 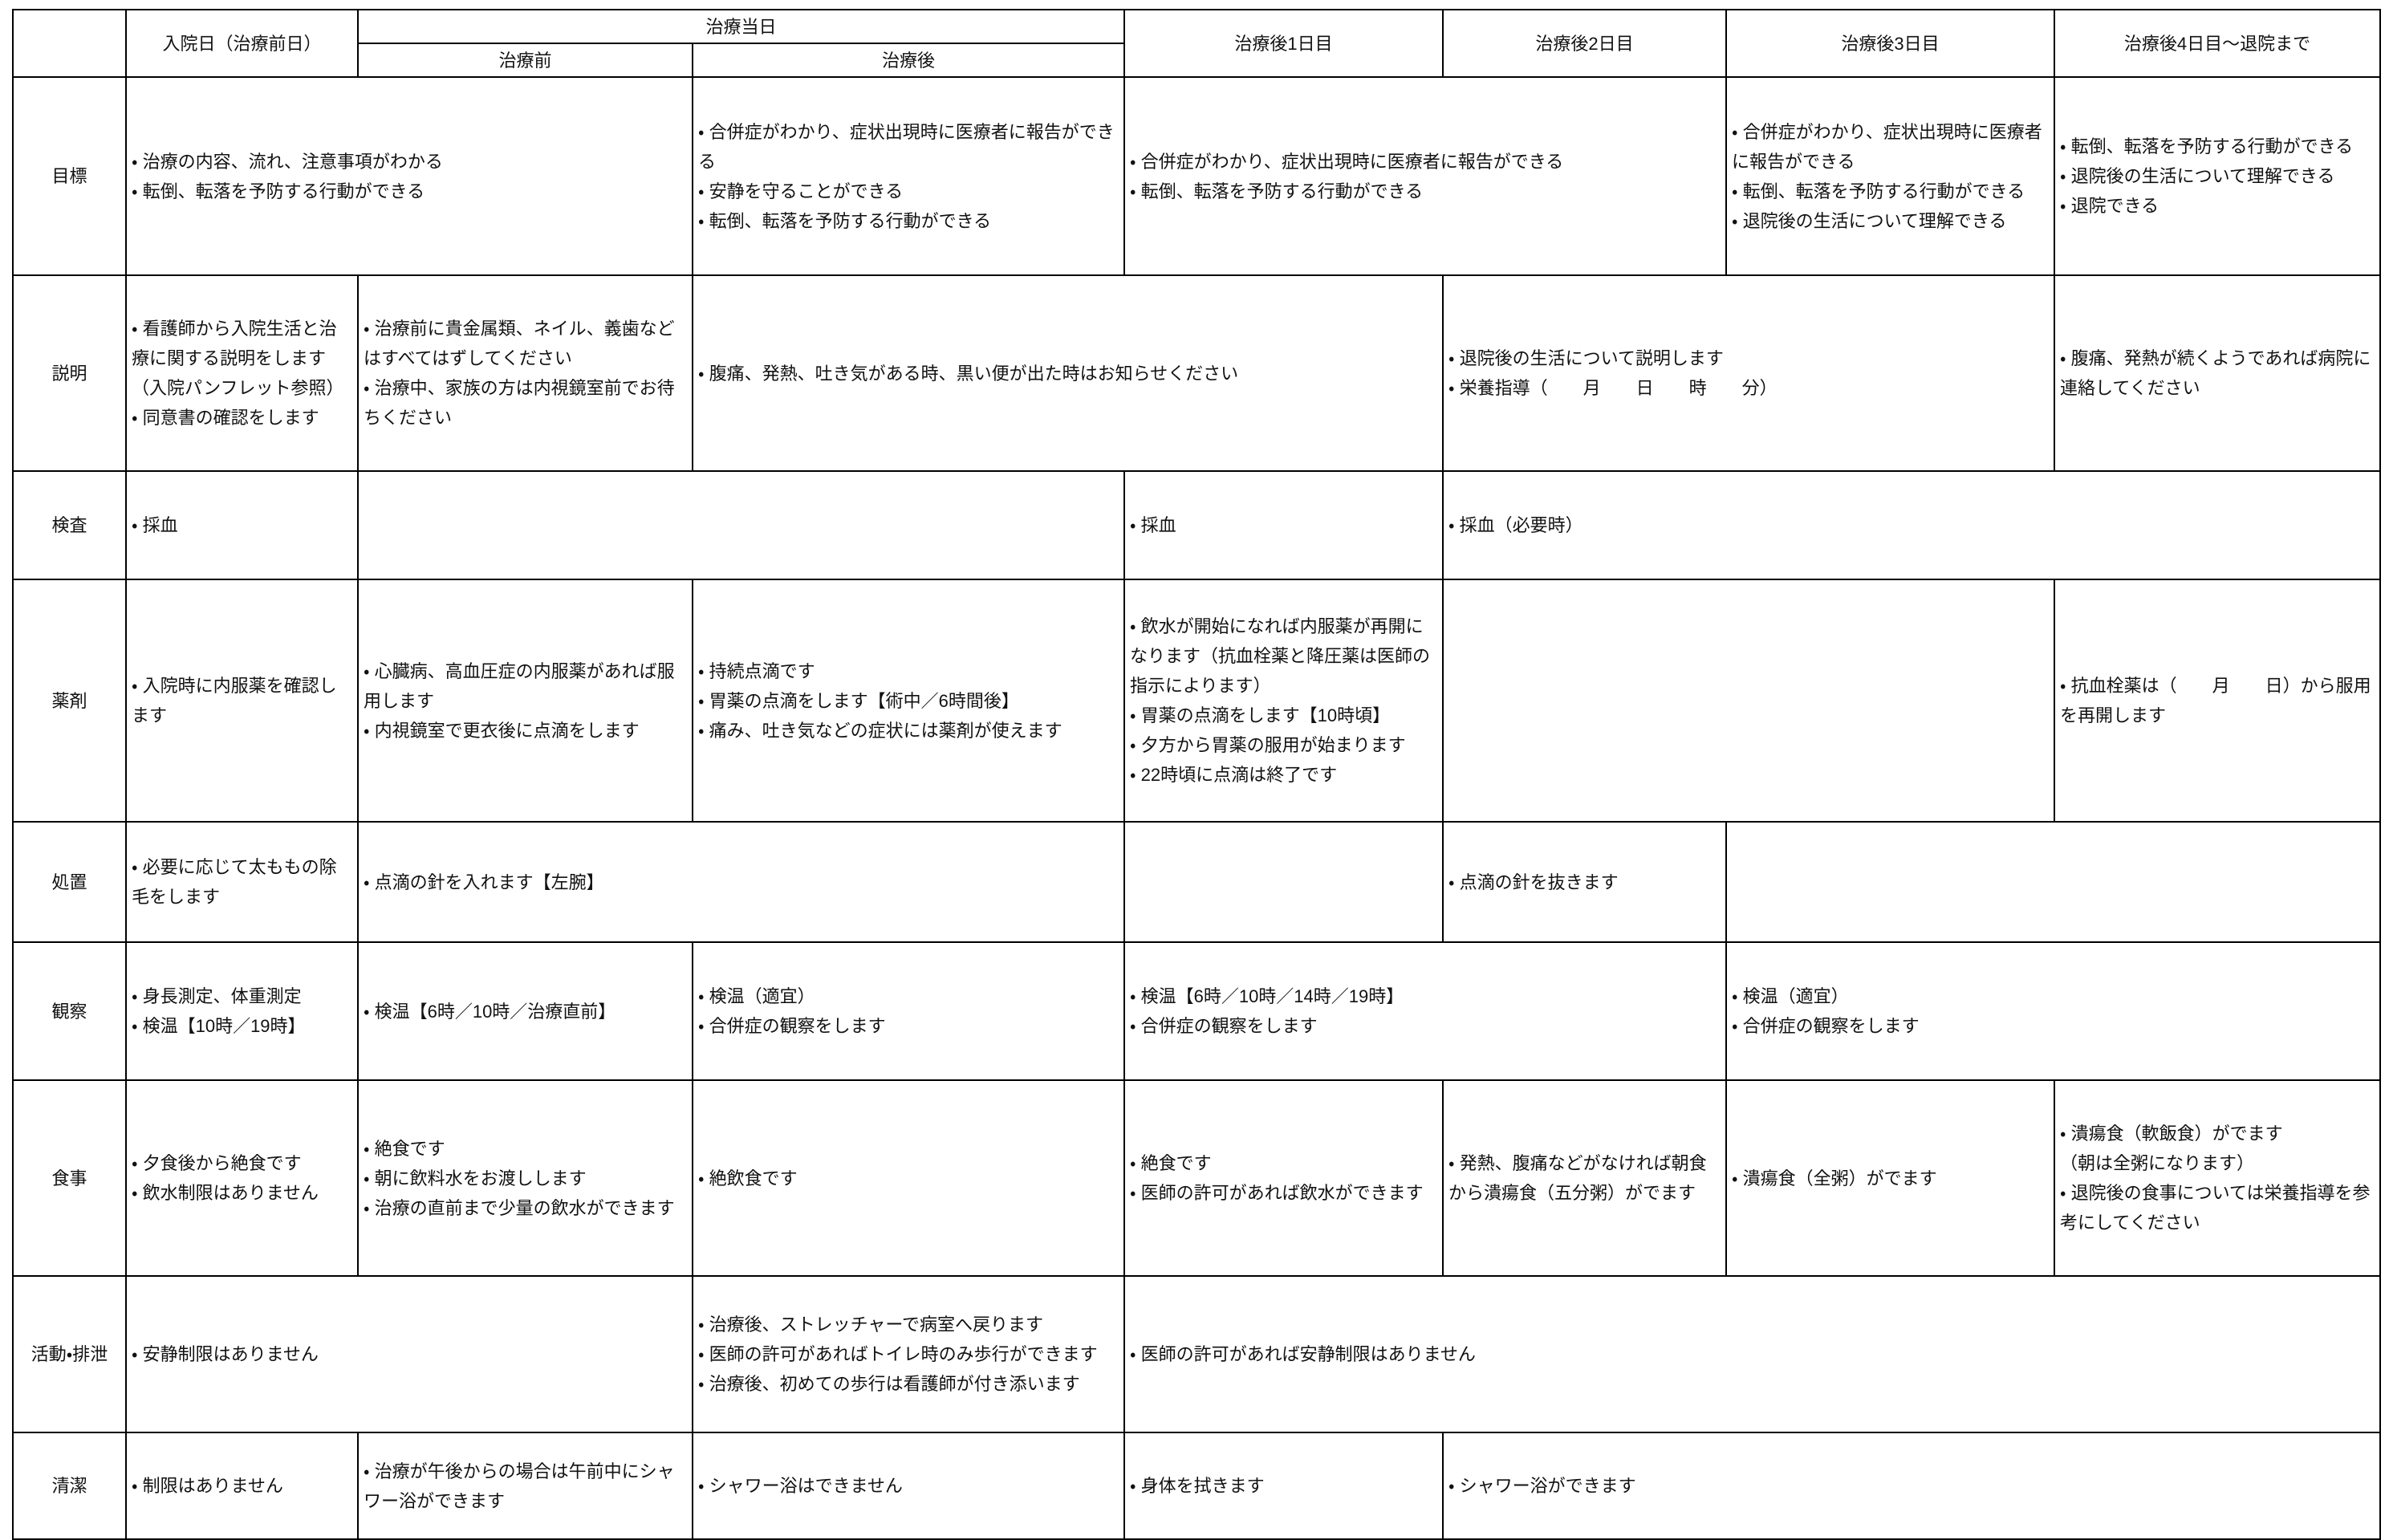 I want to click on cell-item: ・ 内視鏡室で更衣後に点滴をします, so click(x=502, y=731).